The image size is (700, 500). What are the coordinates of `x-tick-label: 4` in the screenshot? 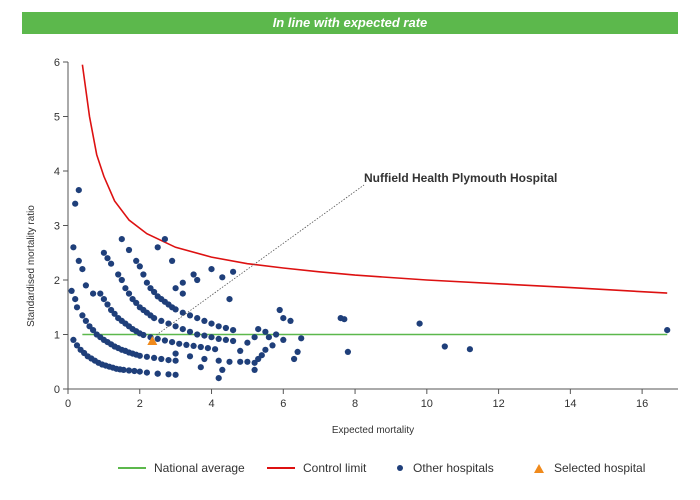 It's located at (211, 404).